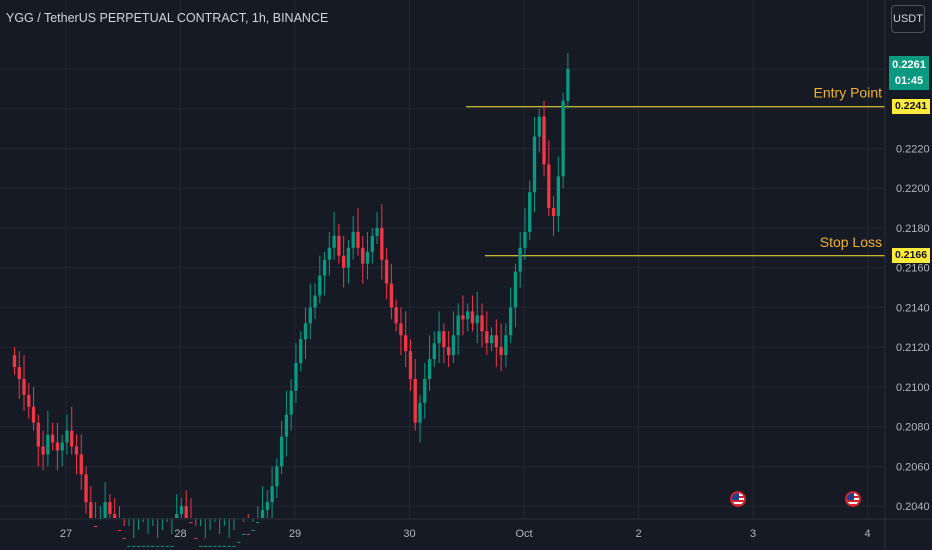 The height and width of the screenshot is (550, 932). I want to click on level-lines: Entry Point Stop Loss, so click(675, 171).